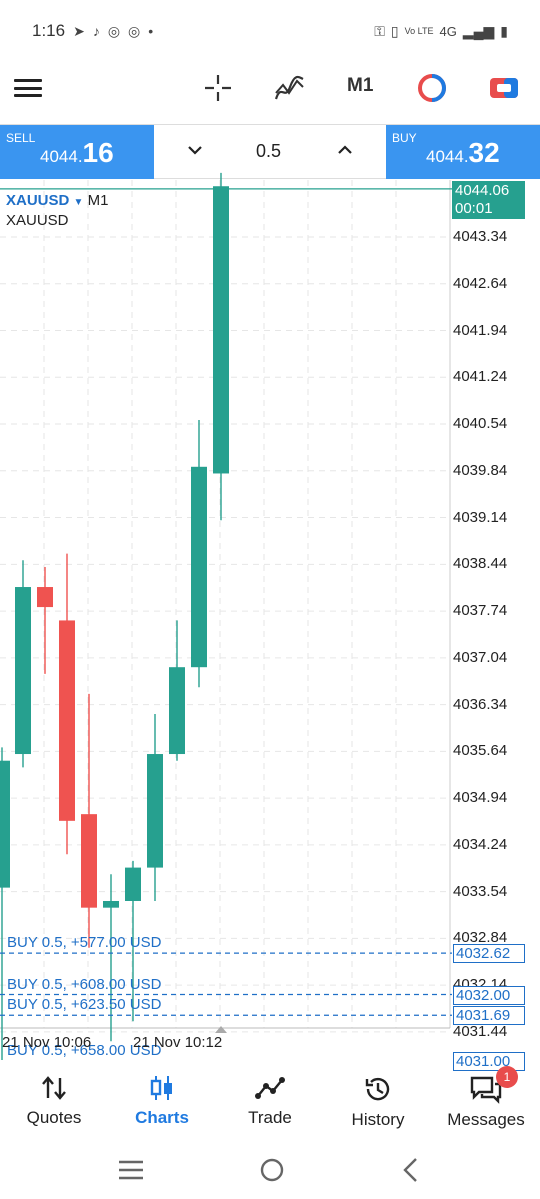 This screenshot has width=540, height=1199. I want to click on price-axis-label: 4039.14, so click(480, 517).